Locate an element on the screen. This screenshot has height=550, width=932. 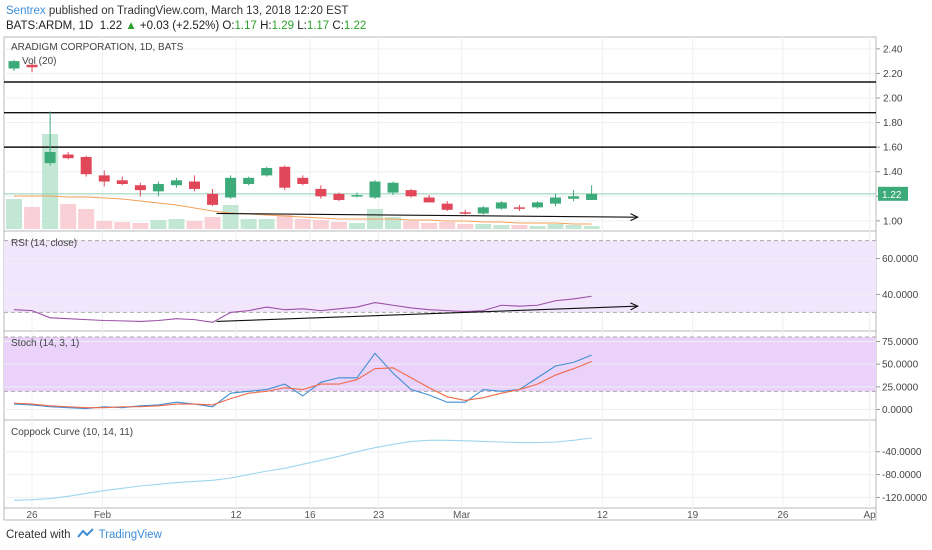
close-label: C: is located at coordinates (338, 26).